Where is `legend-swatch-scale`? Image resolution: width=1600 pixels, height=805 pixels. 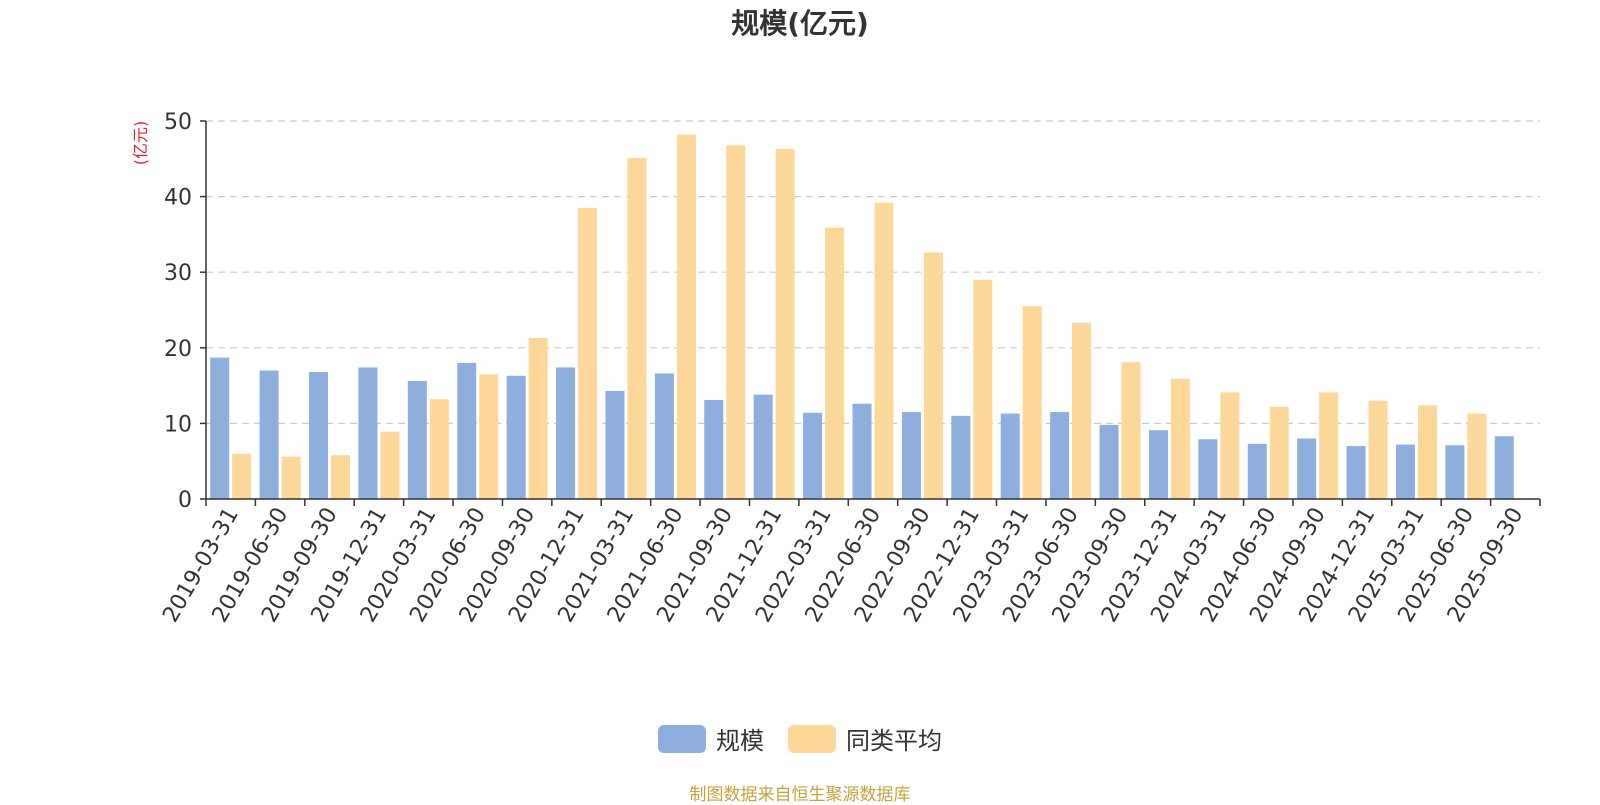 legend-swatch-scale is located at coordinates (682, 738).